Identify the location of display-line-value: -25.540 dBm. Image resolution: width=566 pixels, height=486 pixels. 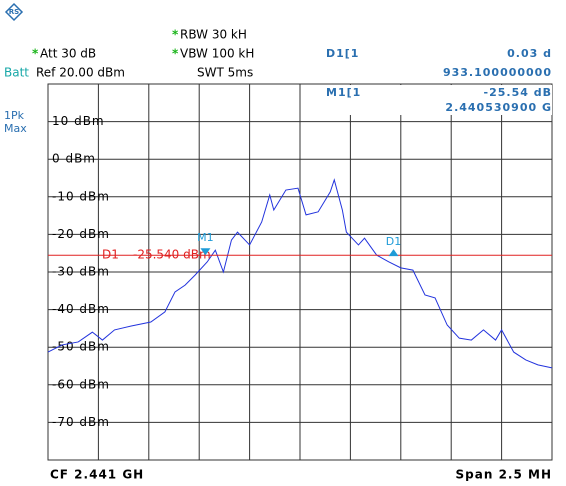
(172, 255).